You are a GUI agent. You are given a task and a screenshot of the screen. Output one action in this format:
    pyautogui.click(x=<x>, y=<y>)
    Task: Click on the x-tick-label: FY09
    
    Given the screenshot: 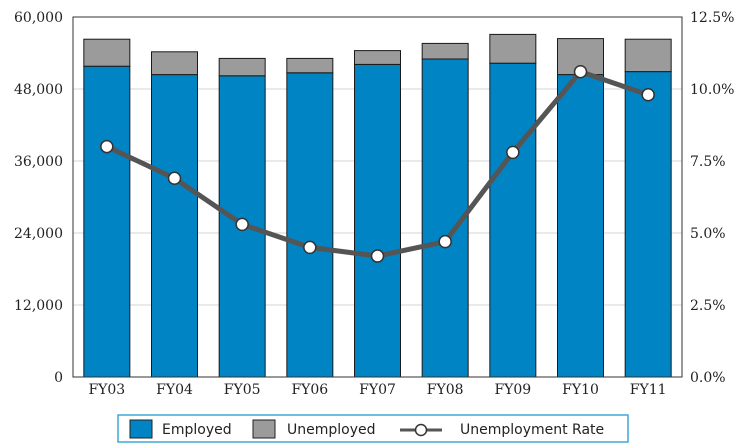 What is the action you would take?
    pyautogui.click(x=512, y=390)
    